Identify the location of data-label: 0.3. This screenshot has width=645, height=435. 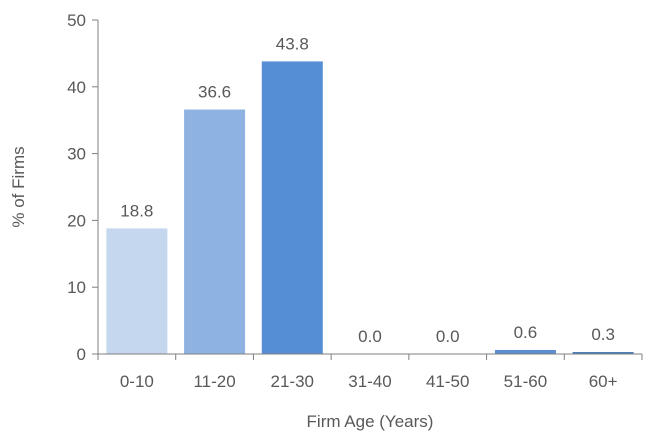
(603, 334).